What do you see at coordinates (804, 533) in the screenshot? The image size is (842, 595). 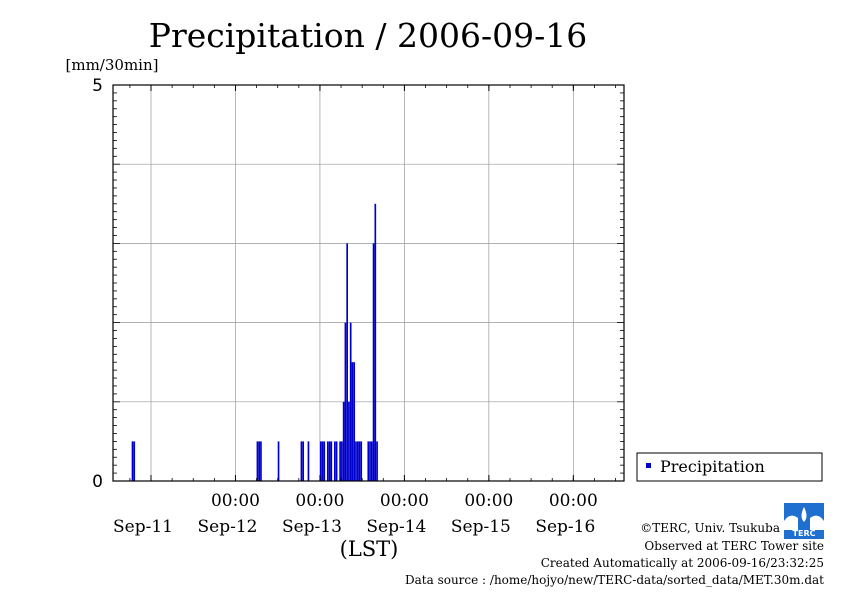 I see `logo-text: TERC` at bounding box center [804, 533].